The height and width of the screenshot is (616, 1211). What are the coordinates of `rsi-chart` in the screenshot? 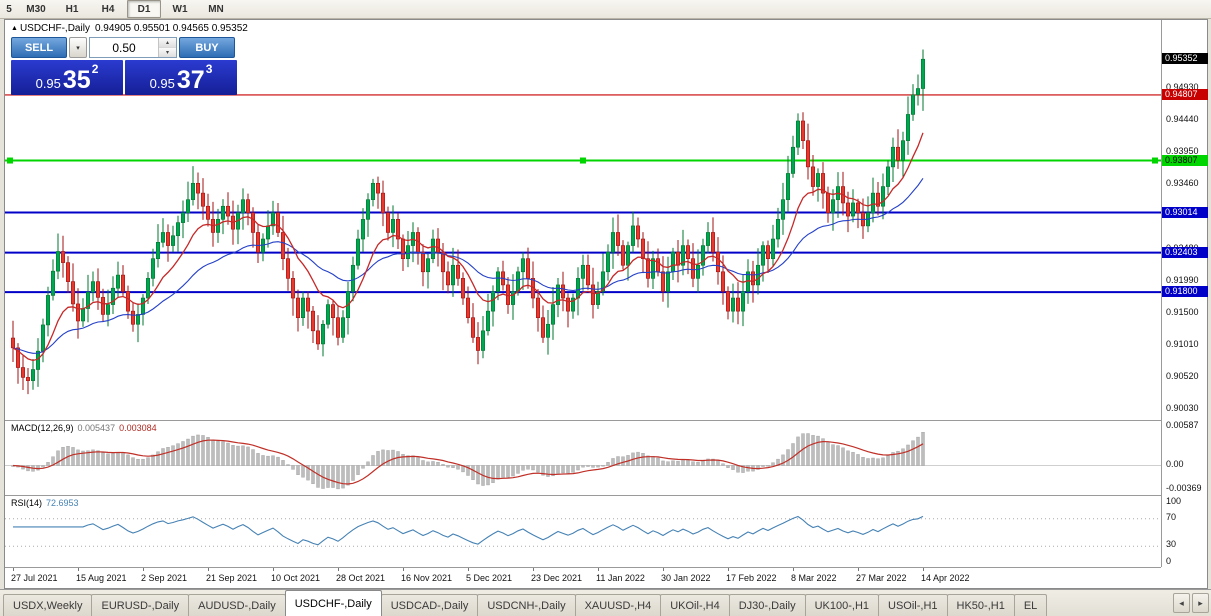 It's located at (583, 532).